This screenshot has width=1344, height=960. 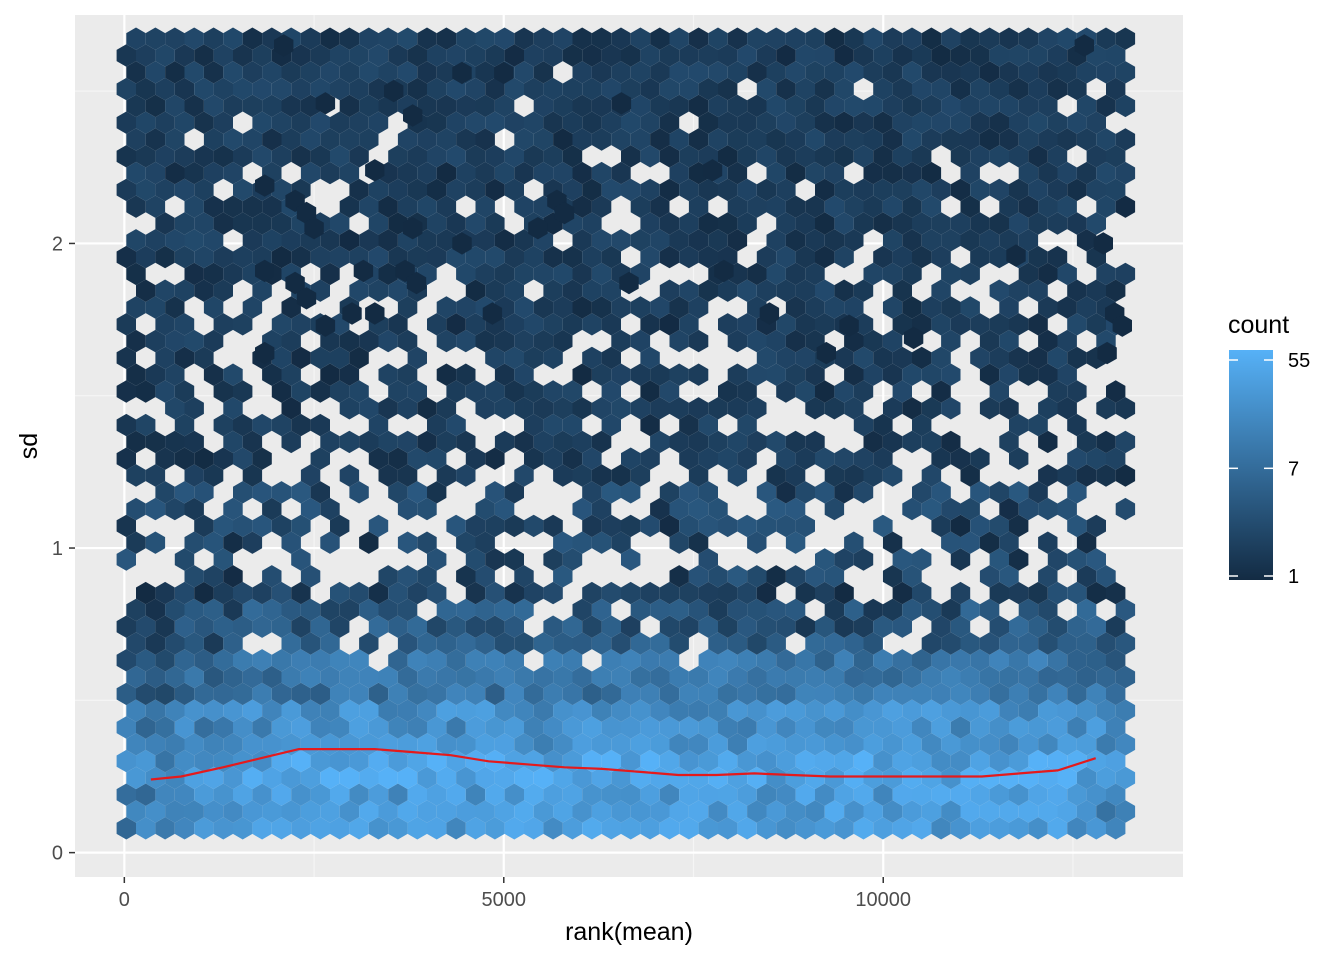 I want to click on x-axis-title: rank(mean), so click(x=629, y=932).